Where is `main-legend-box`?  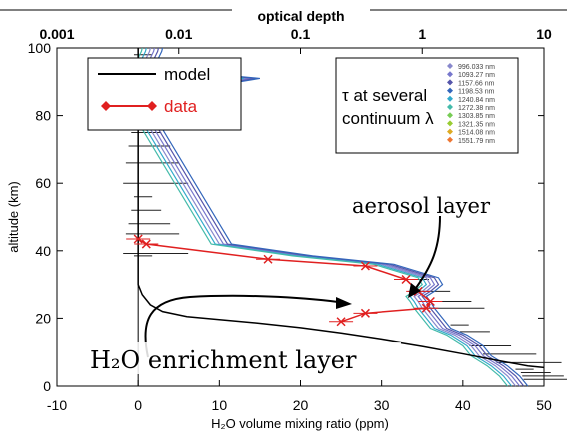 main-legend-box is located at coordinates (164, 94).